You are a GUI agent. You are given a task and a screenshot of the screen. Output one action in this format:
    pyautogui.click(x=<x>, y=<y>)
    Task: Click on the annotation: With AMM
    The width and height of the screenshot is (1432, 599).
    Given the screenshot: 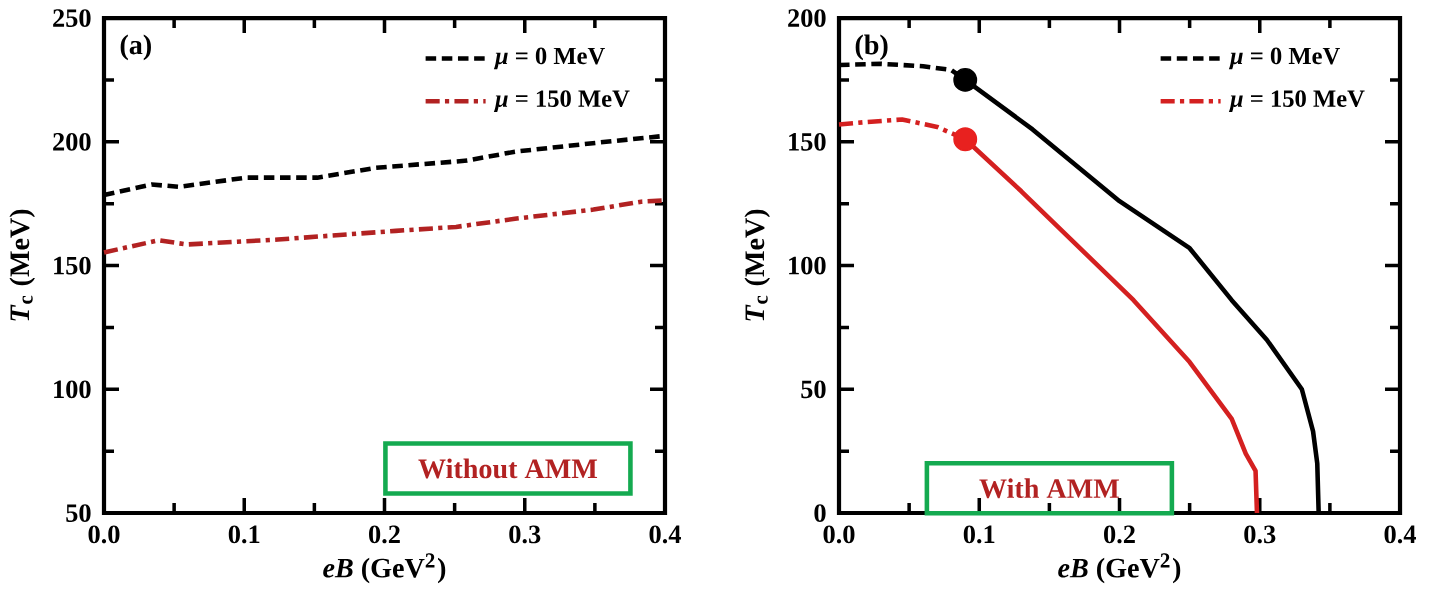 What is the action you would take?
    pyautogui.click(x=1049, y=488)
    